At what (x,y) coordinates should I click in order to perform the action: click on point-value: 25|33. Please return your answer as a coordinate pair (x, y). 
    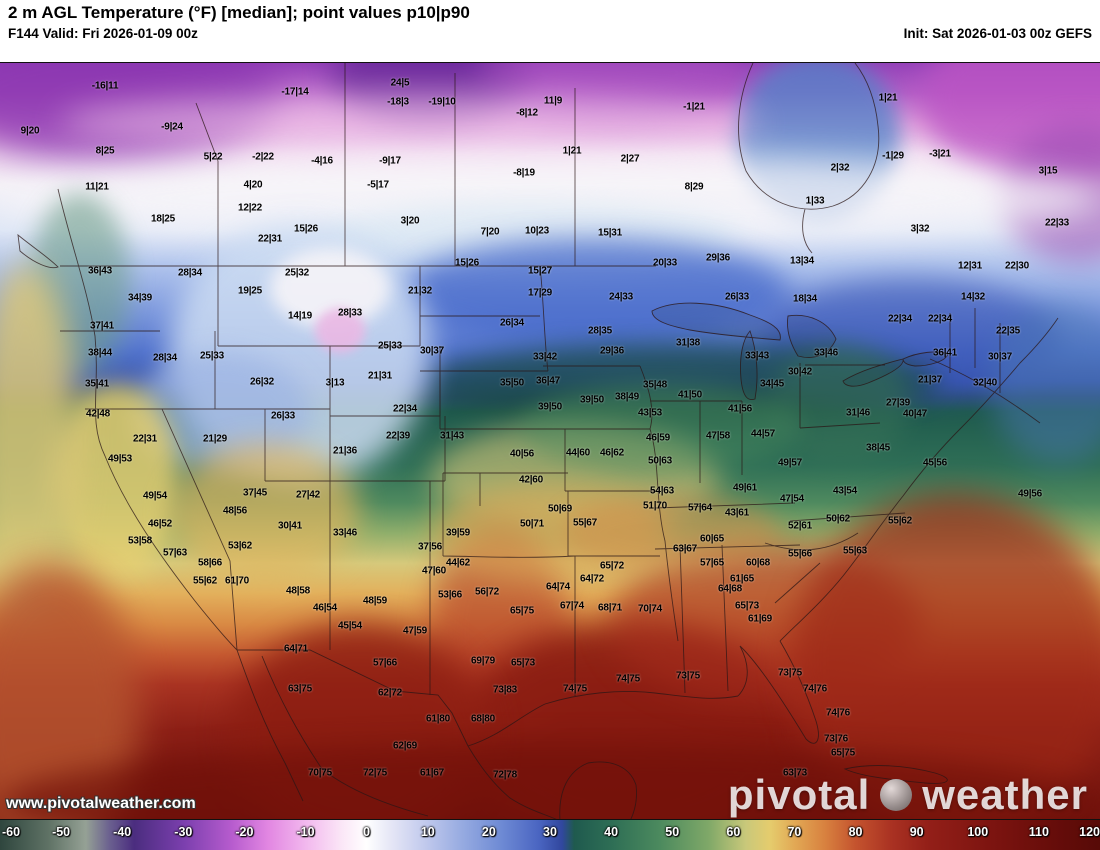
    Looking at the image, I should click on (390, 346).